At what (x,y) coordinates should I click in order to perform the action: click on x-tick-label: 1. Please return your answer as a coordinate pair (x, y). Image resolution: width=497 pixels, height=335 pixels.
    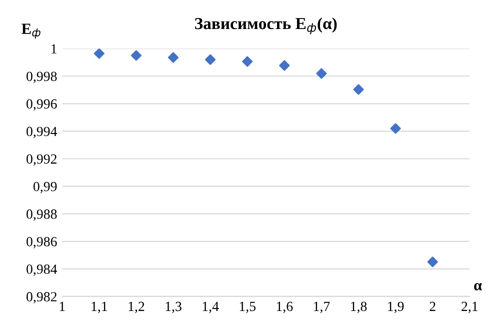
    Looking at the image, I should click on (62, 306).